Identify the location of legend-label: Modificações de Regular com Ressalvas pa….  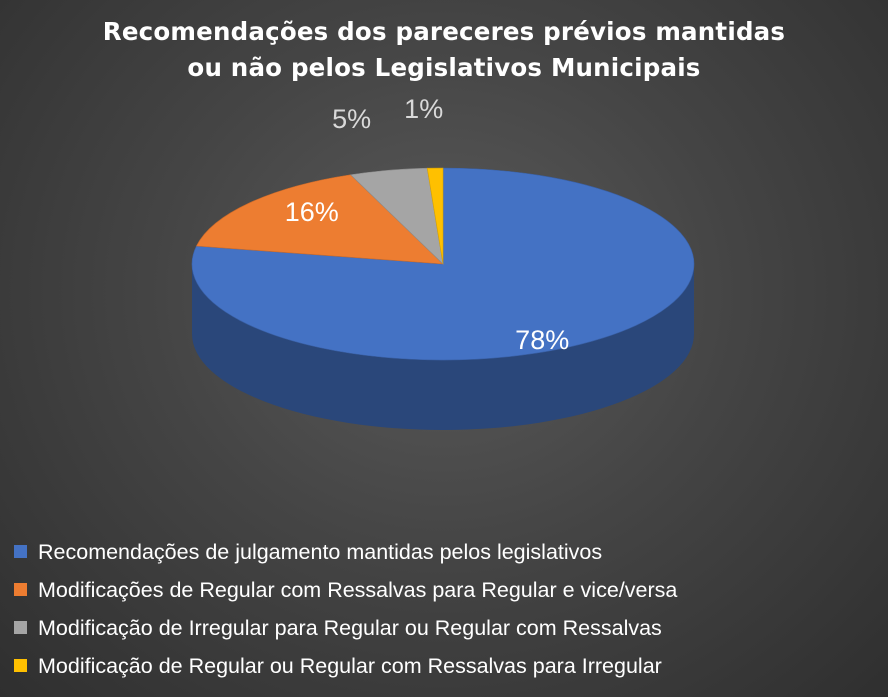
(358, 590).